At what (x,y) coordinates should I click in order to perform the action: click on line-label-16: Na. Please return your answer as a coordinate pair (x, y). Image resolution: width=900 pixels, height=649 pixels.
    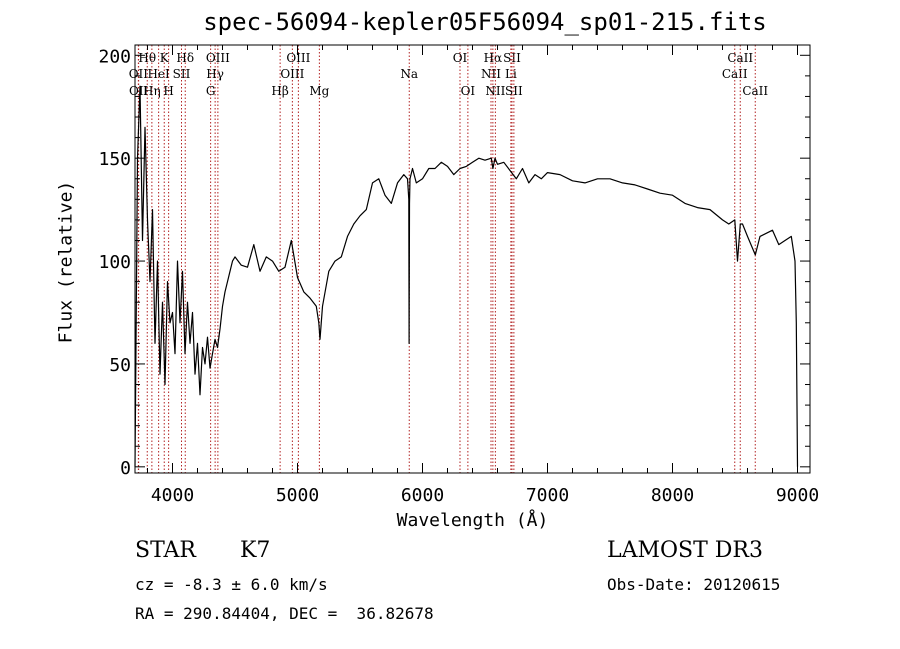
    Looking at the image, I should click on (409, 74).